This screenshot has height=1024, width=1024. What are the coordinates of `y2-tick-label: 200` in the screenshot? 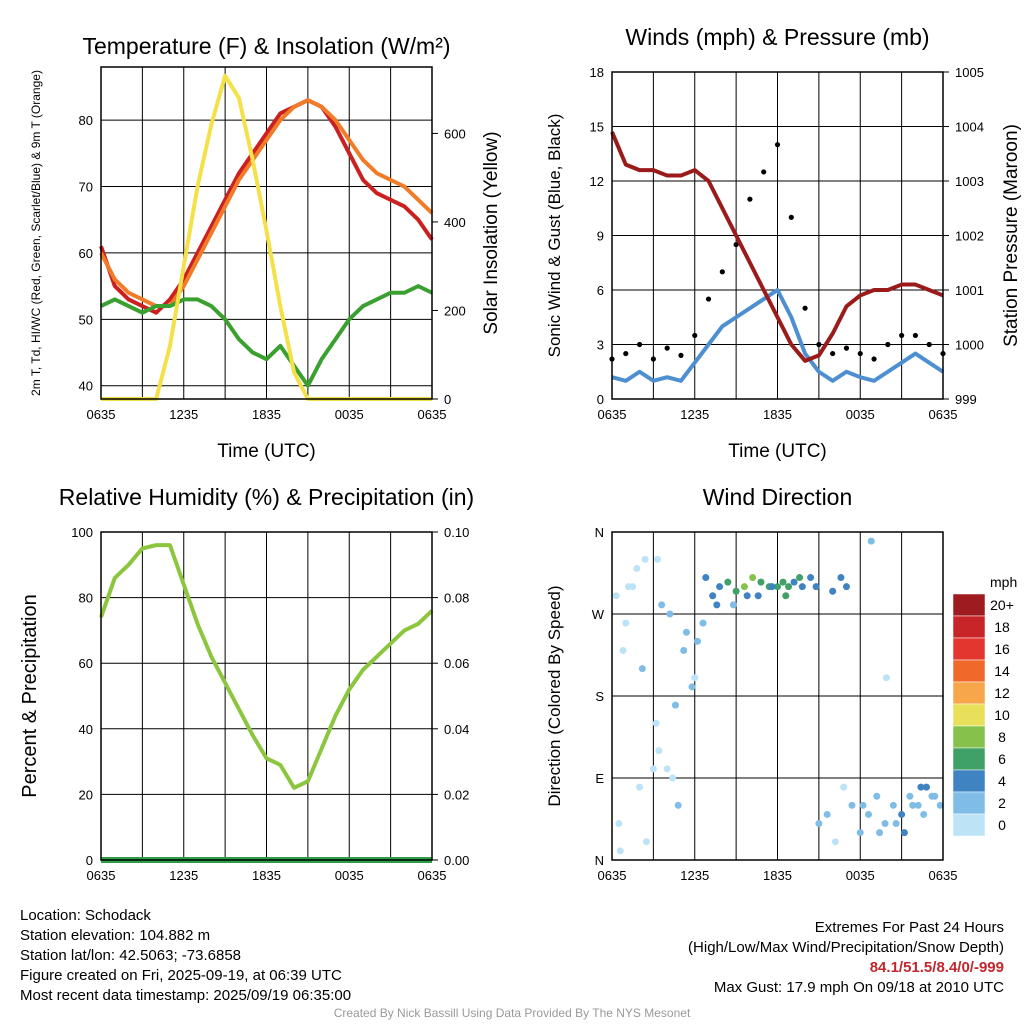 It's located at (455, 310).